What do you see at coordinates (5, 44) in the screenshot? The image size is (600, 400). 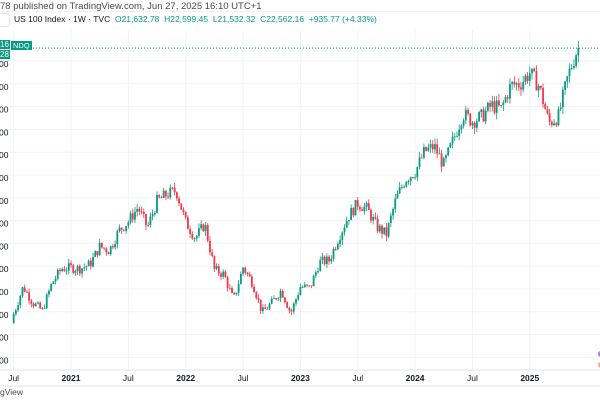 I see `last-price-label: 16` at bounding box center [5, 44].